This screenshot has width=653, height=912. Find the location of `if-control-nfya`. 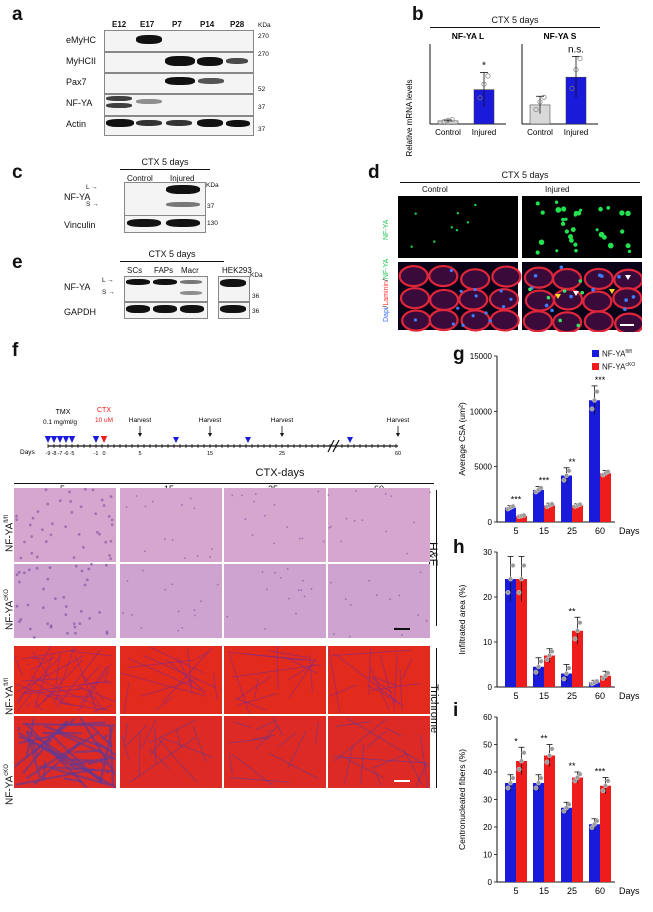

if-control-nfya is located at coordinates (458, 227).